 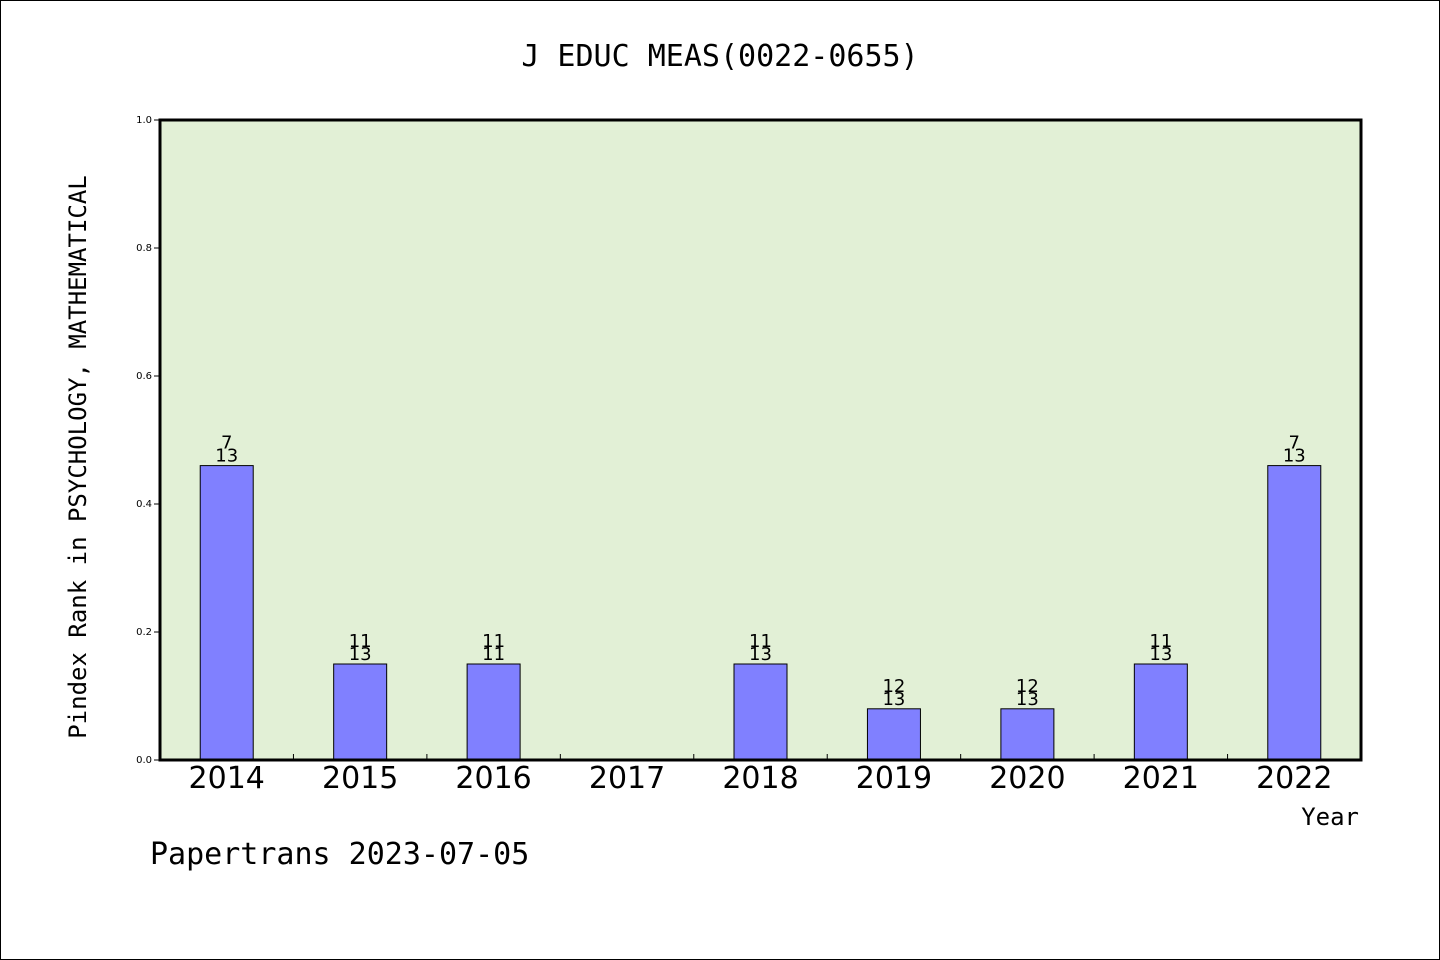 I want to click on y-axis: 0.0 0.2 0.4 0.6 0.8 1.0, so click(x=148, y=440).